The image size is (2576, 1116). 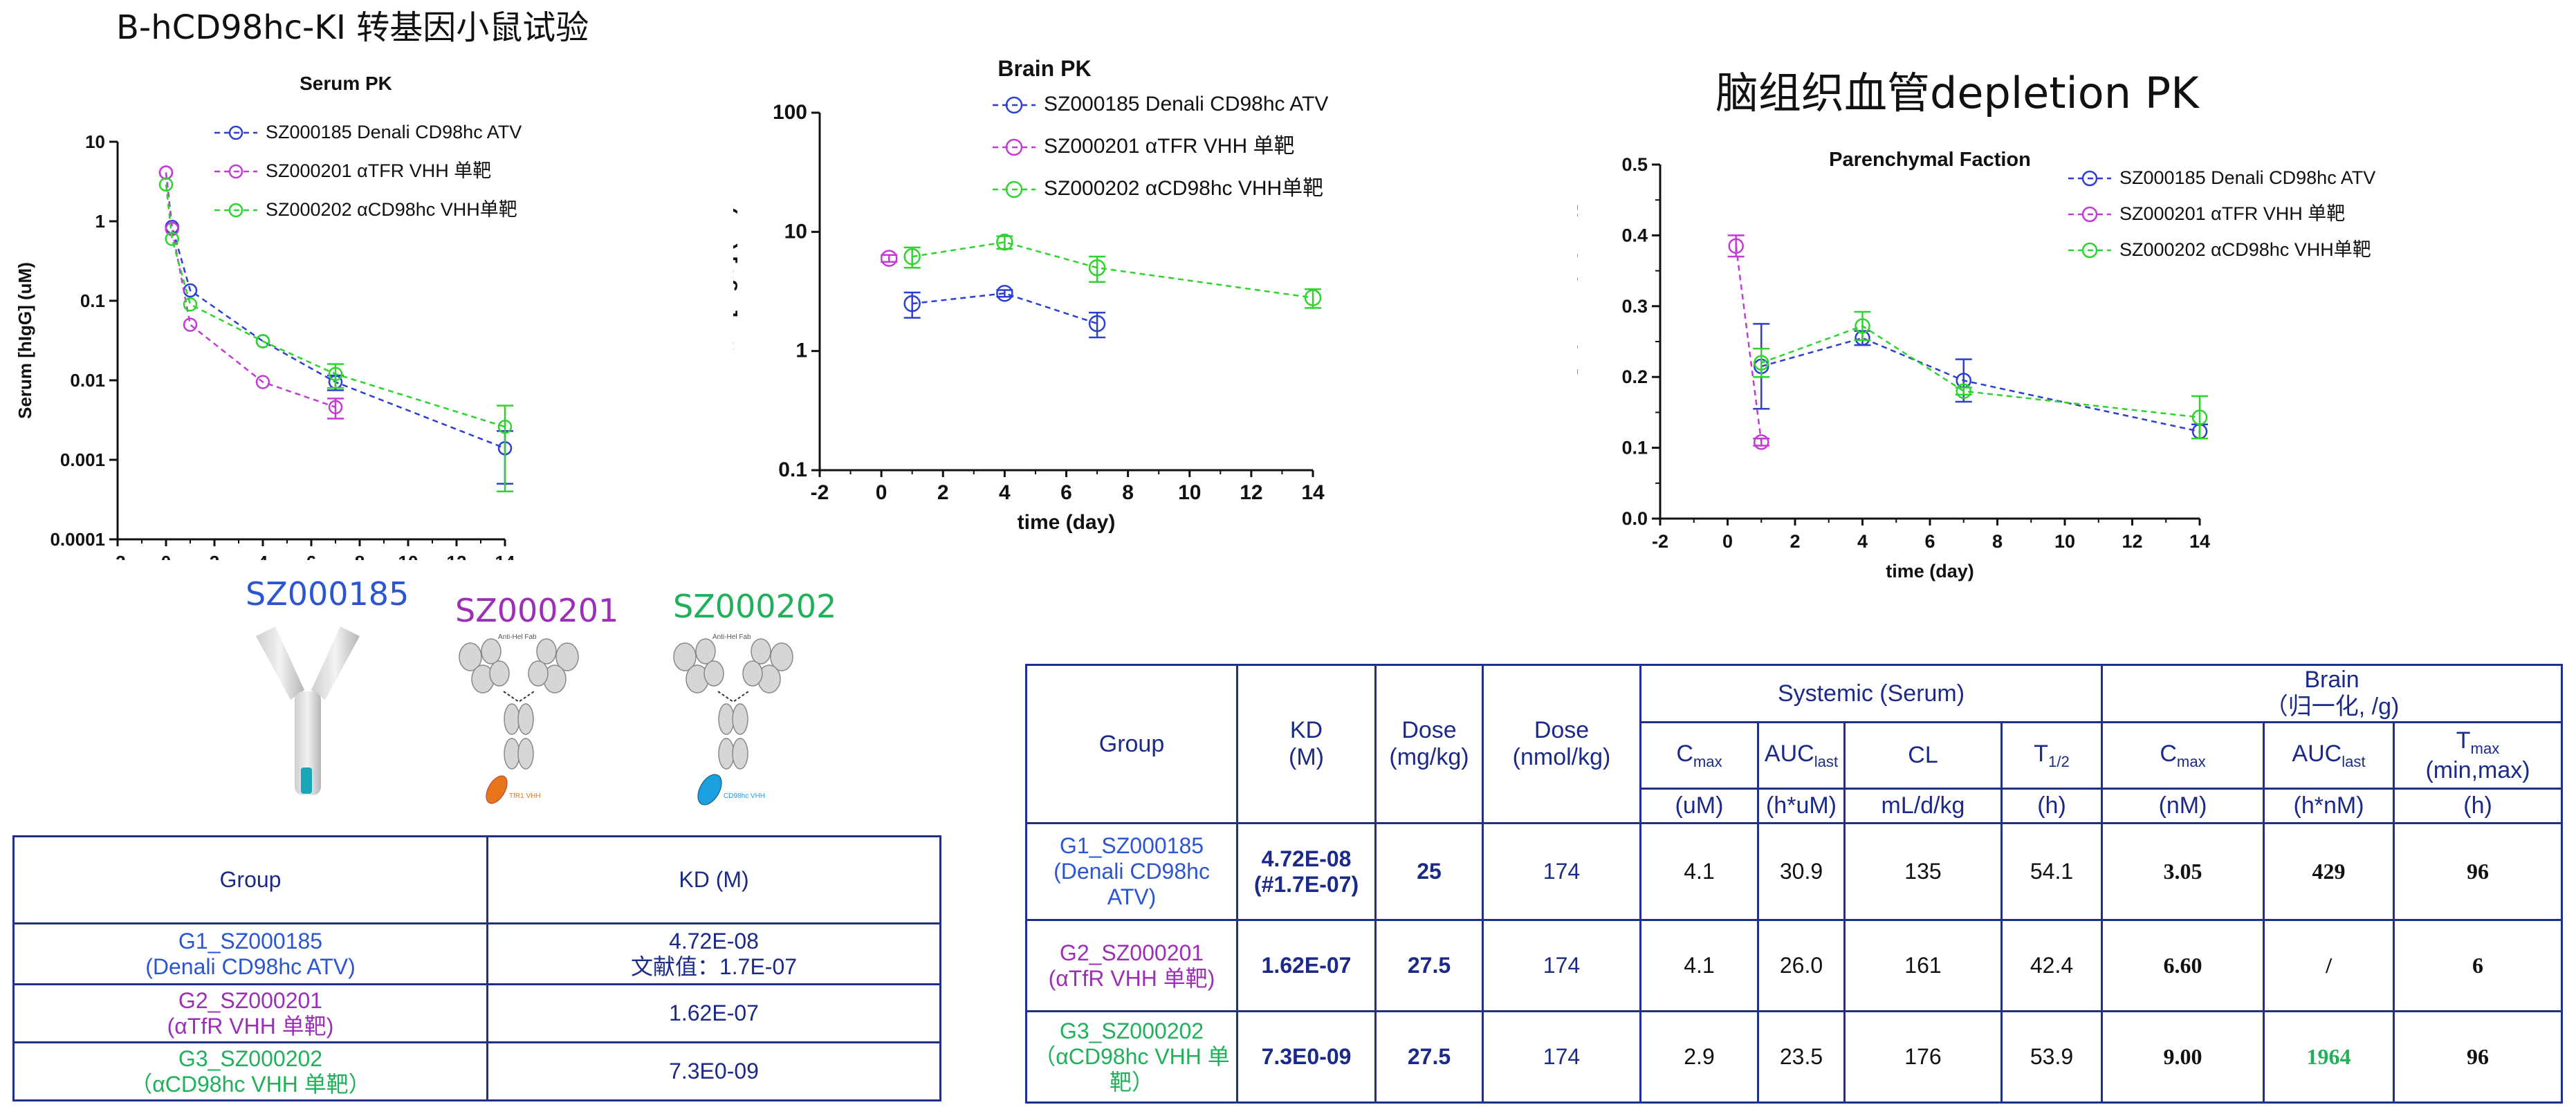 What do you see at coordinates (1923, 807) in the screenshot?
I see `table-header: mL/d/kg` at bounding box center [1923, 807].